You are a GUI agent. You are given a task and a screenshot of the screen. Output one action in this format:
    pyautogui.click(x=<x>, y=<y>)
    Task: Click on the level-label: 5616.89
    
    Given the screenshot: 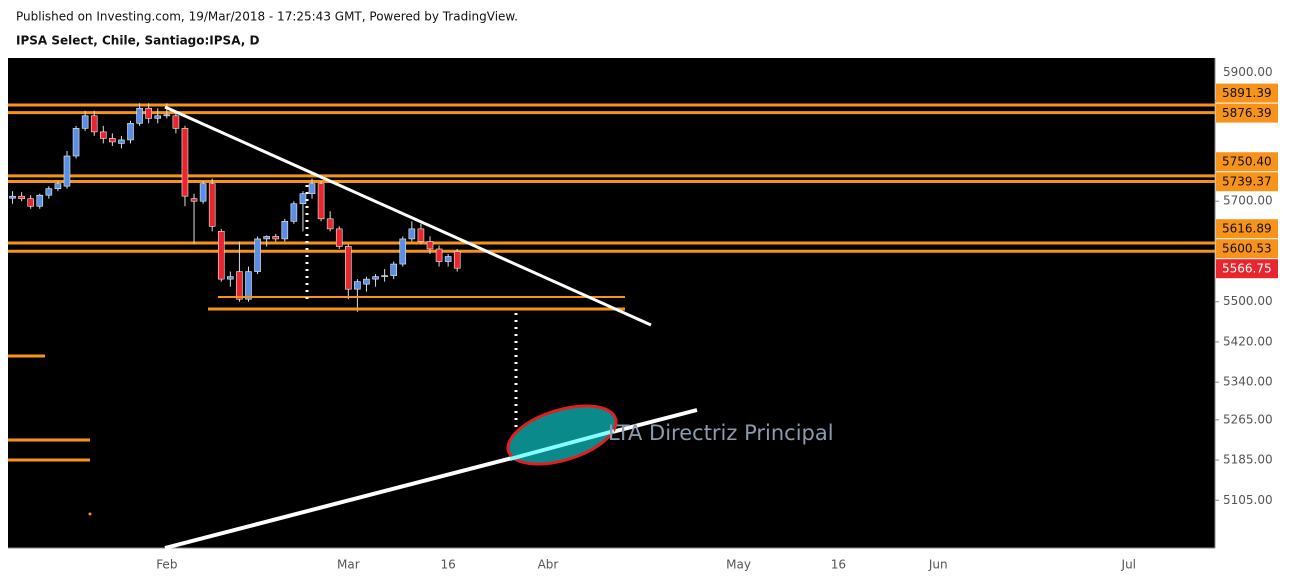 What is the action you would take?
    pyautogui.click(x=1247, y=229)
    